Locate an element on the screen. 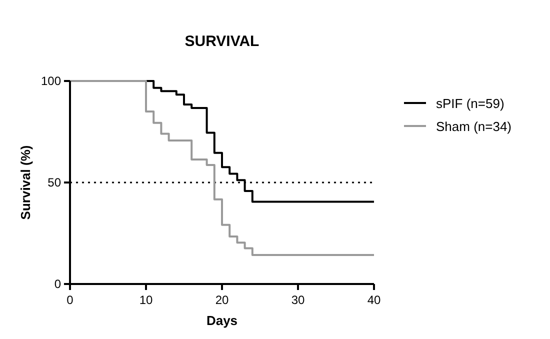 The width and height of the screenshot is (550, 339). legend-label: sPIF (n=59) is located at coordinates (470, 103).